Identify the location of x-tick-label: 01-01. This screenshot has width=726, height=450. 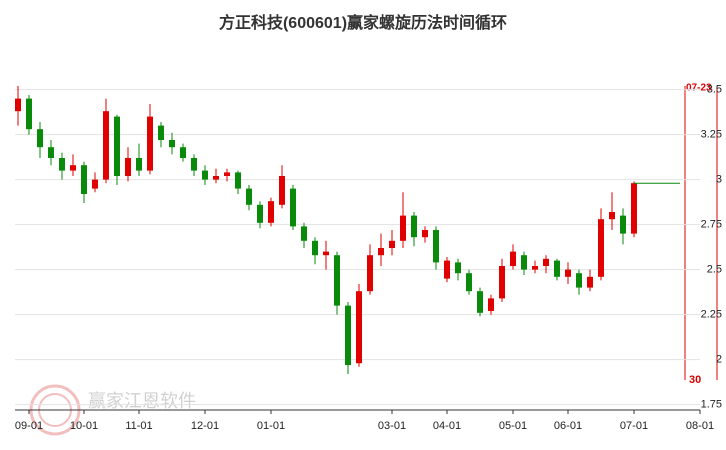
(271, 426).